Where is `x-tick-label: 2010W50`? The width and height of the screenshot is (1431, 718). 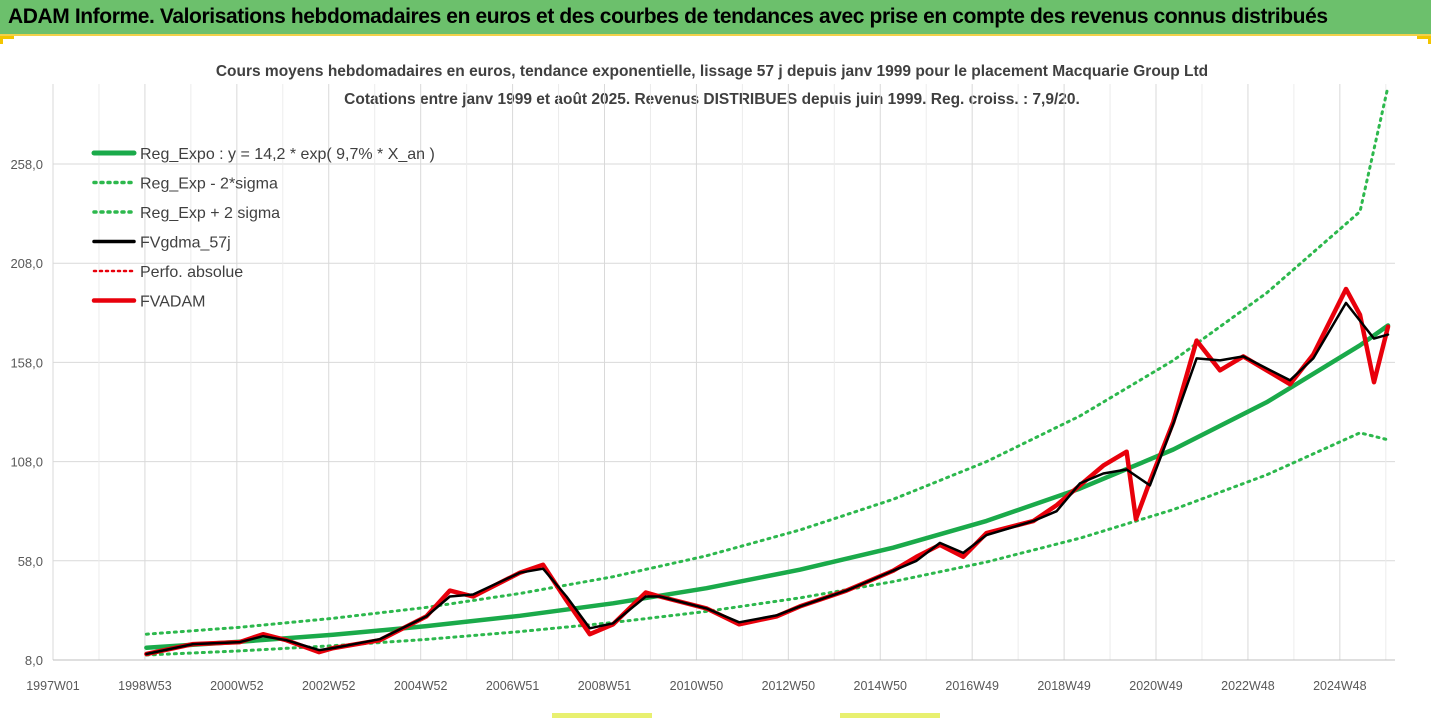
x-tick-label: 2010W50 is located at coordinates (697, 686).